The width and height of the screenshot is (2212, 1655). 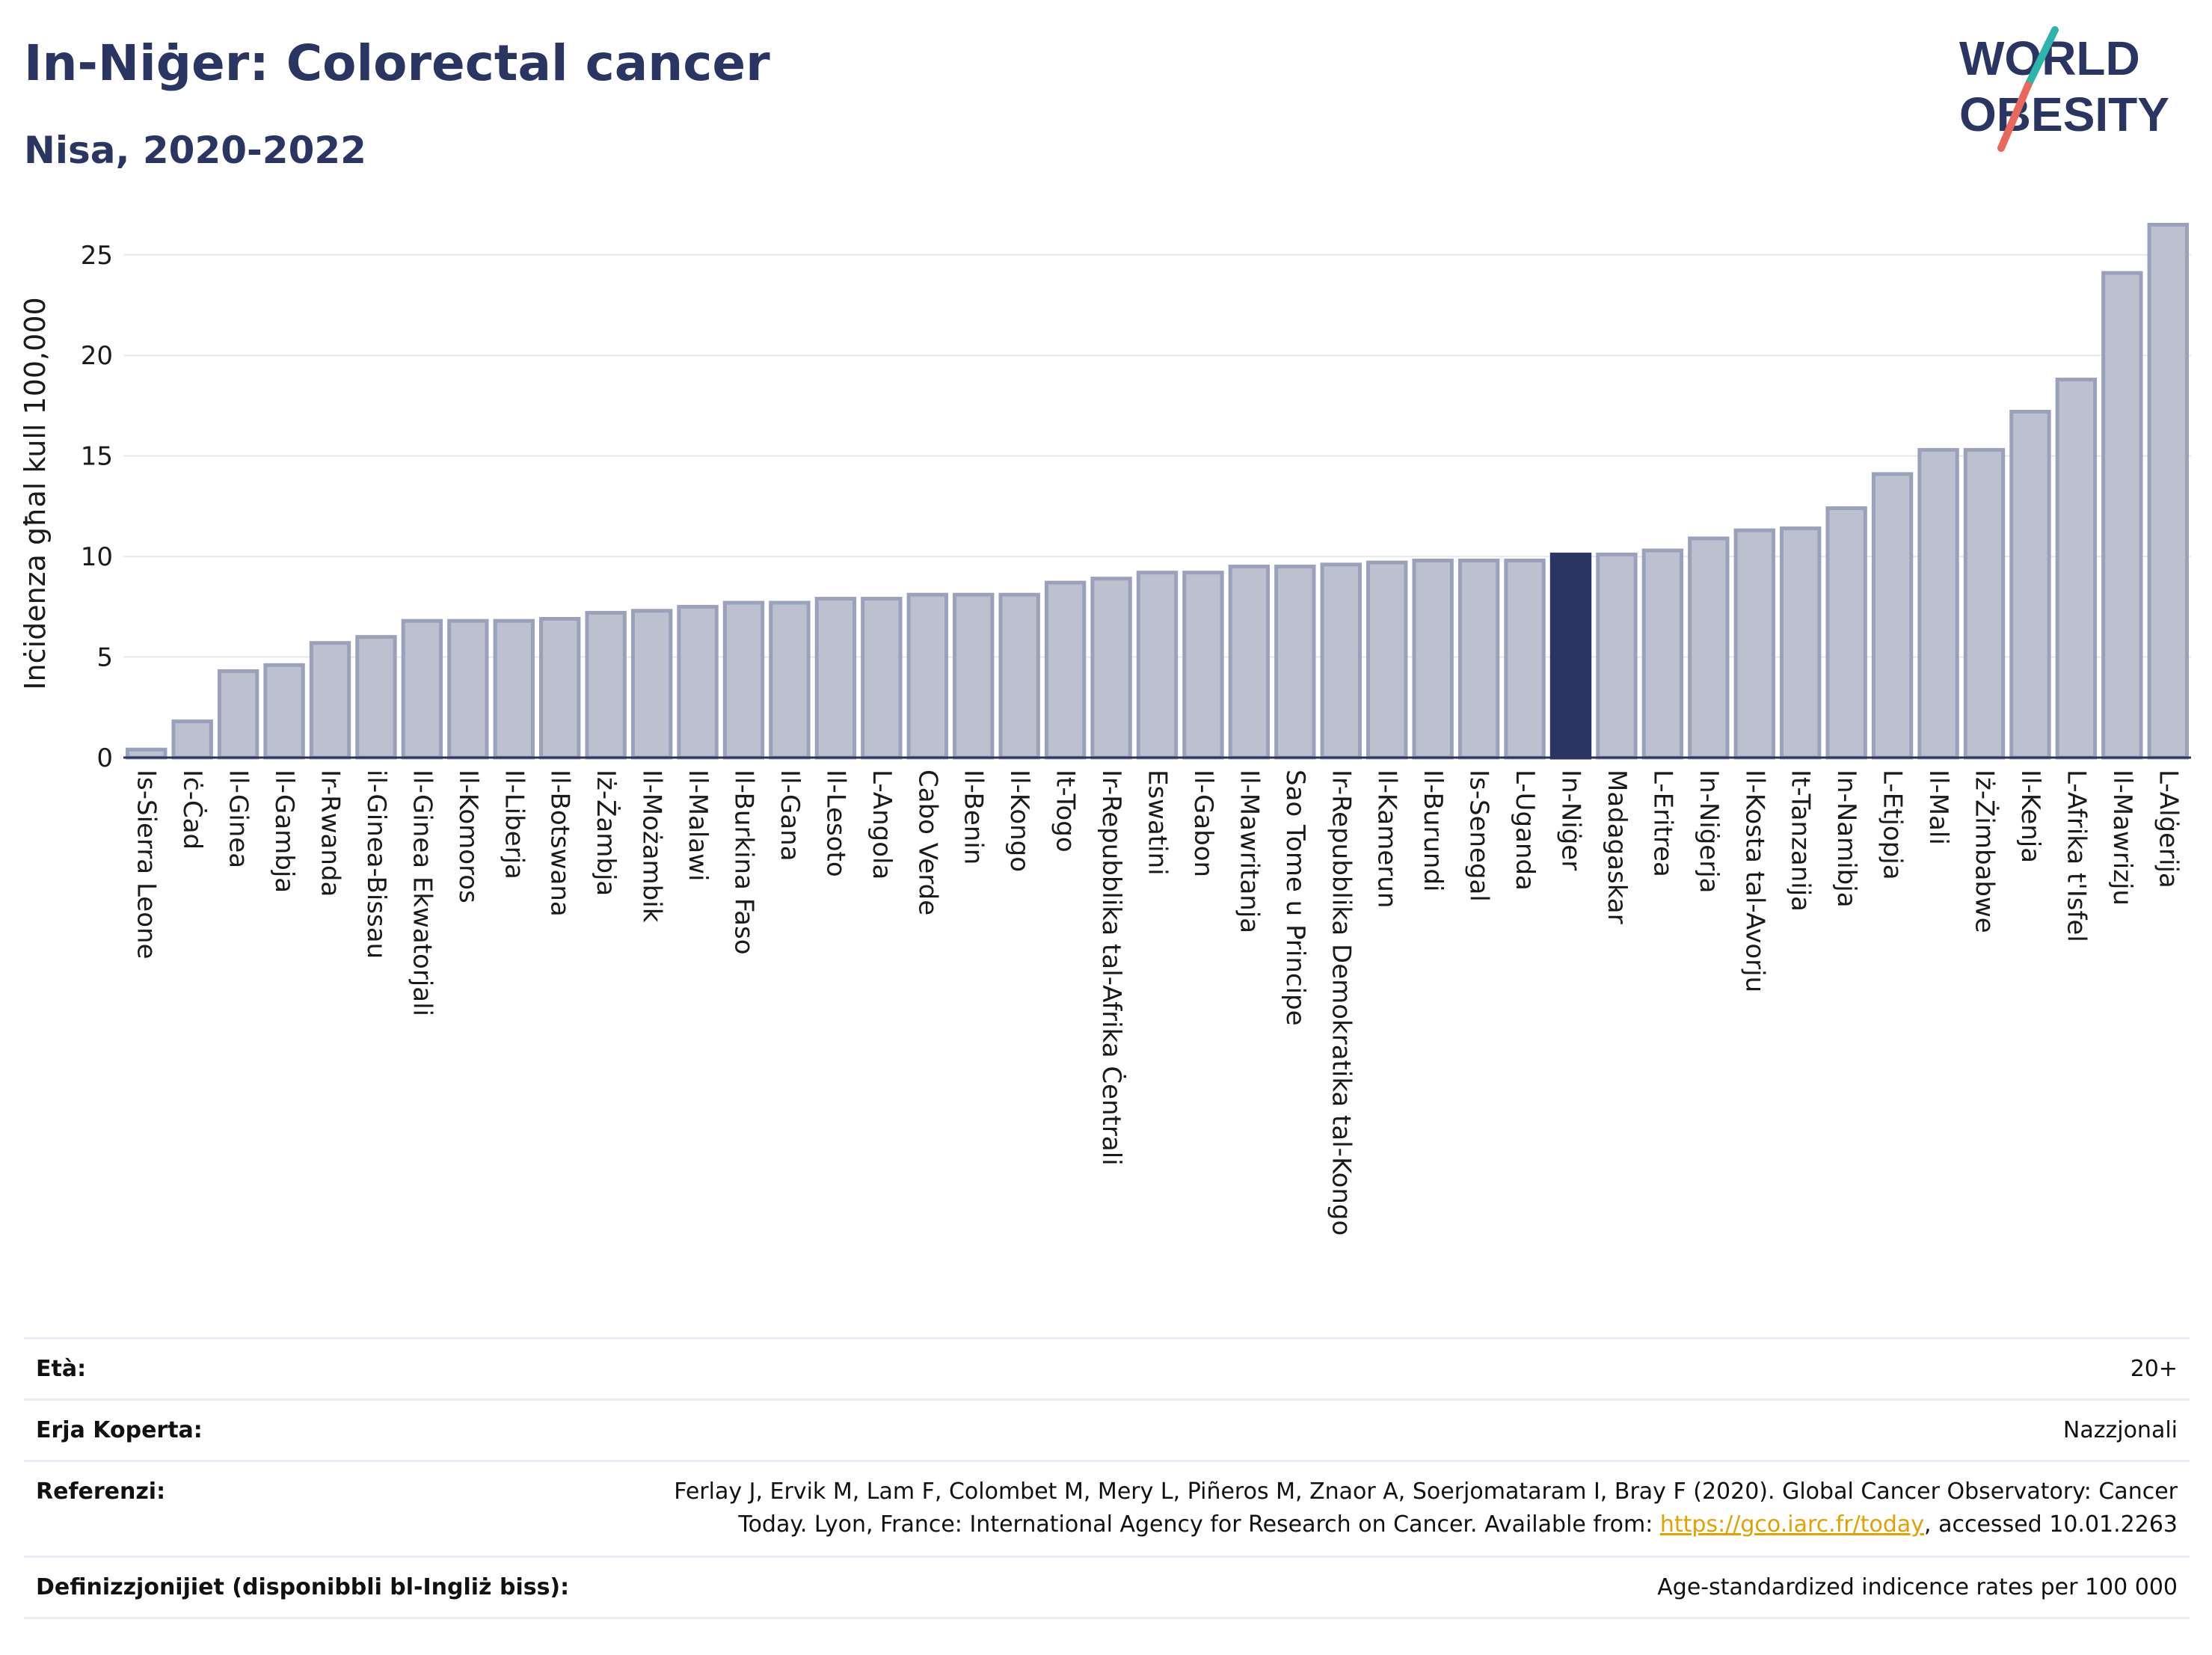 I want to click on x-tick-label: Il-Możambik, so click(x=652, y=846).